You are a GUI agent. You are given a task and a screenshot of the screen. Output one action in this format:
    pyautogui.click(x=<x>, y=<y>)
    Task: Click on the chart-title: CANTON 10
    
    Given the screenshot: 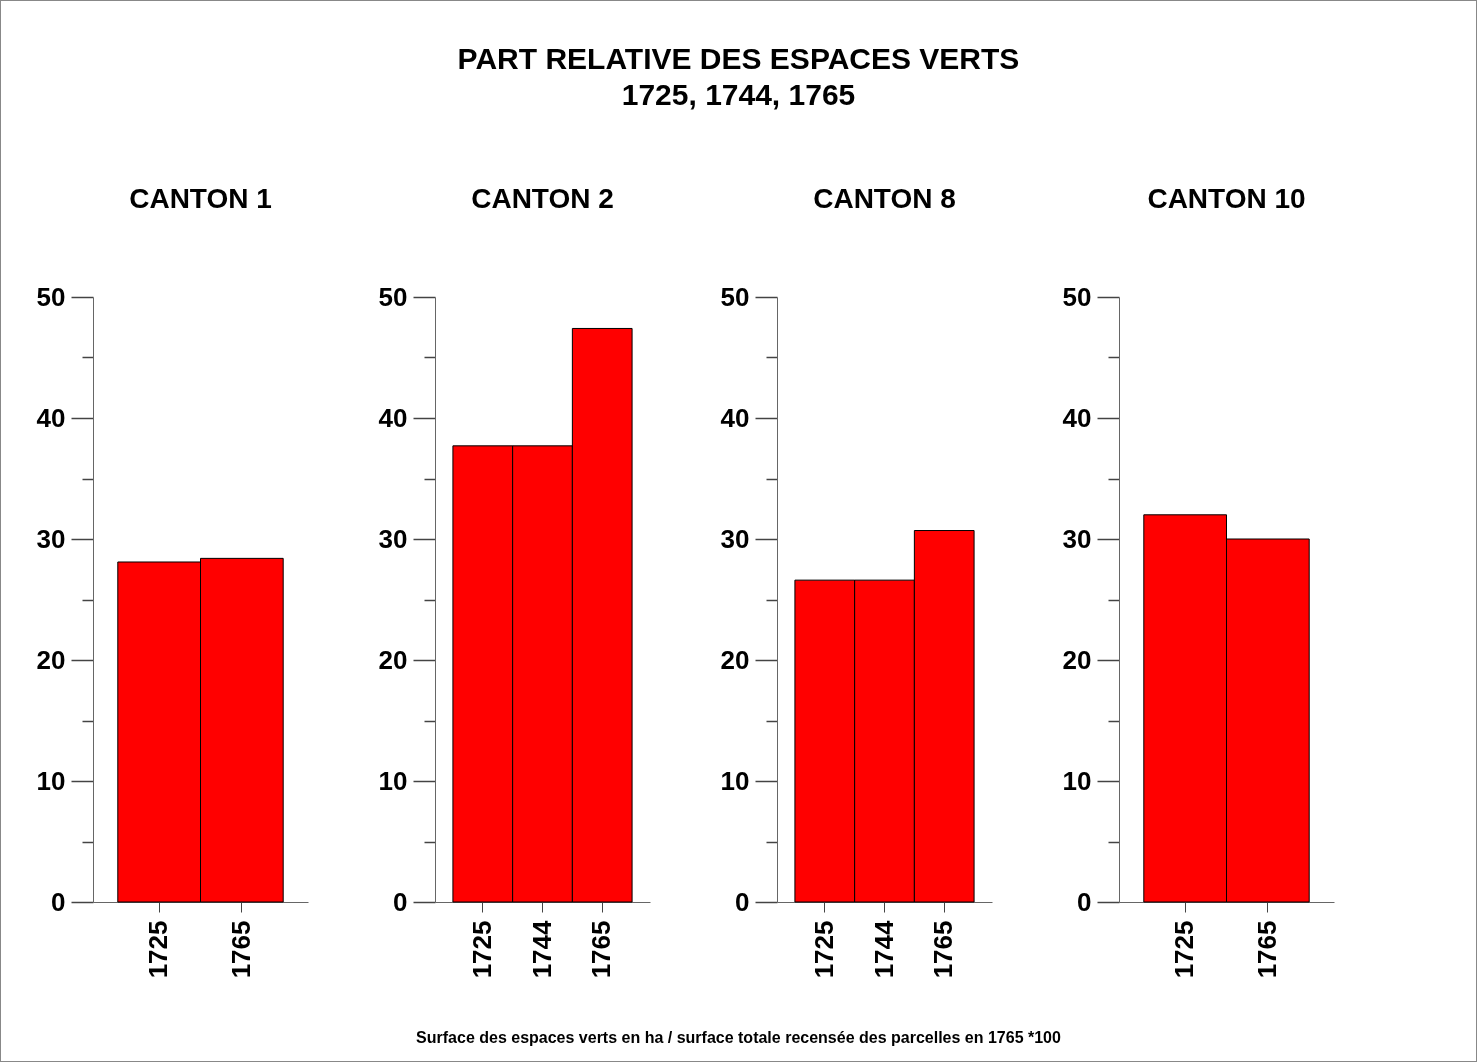 What is the action you would take?
    pyautogui.click(x=1226, y=198)
    